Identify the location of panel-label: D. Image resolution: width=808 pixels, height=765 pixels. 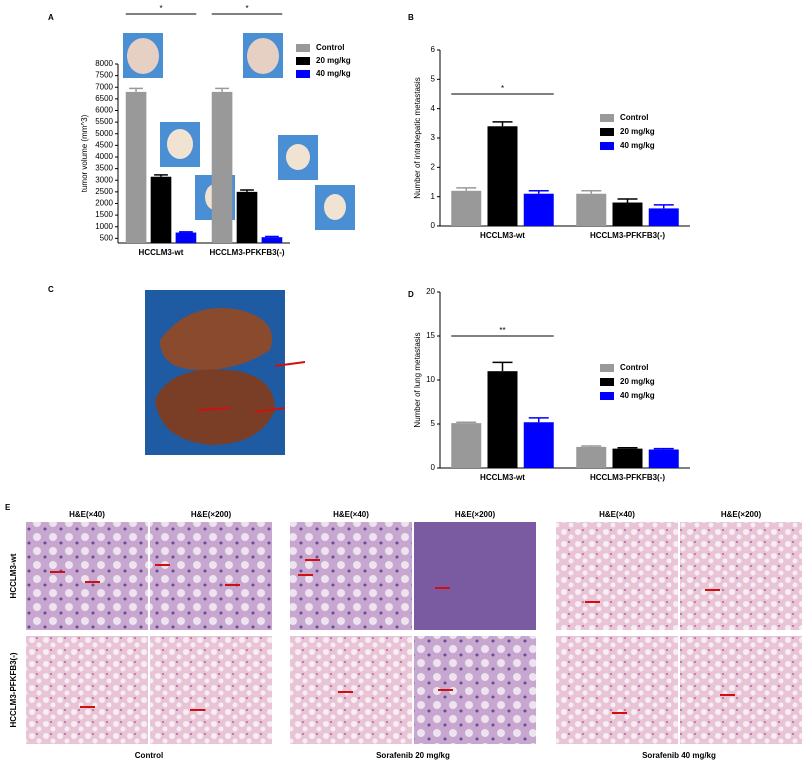
(411, 294).